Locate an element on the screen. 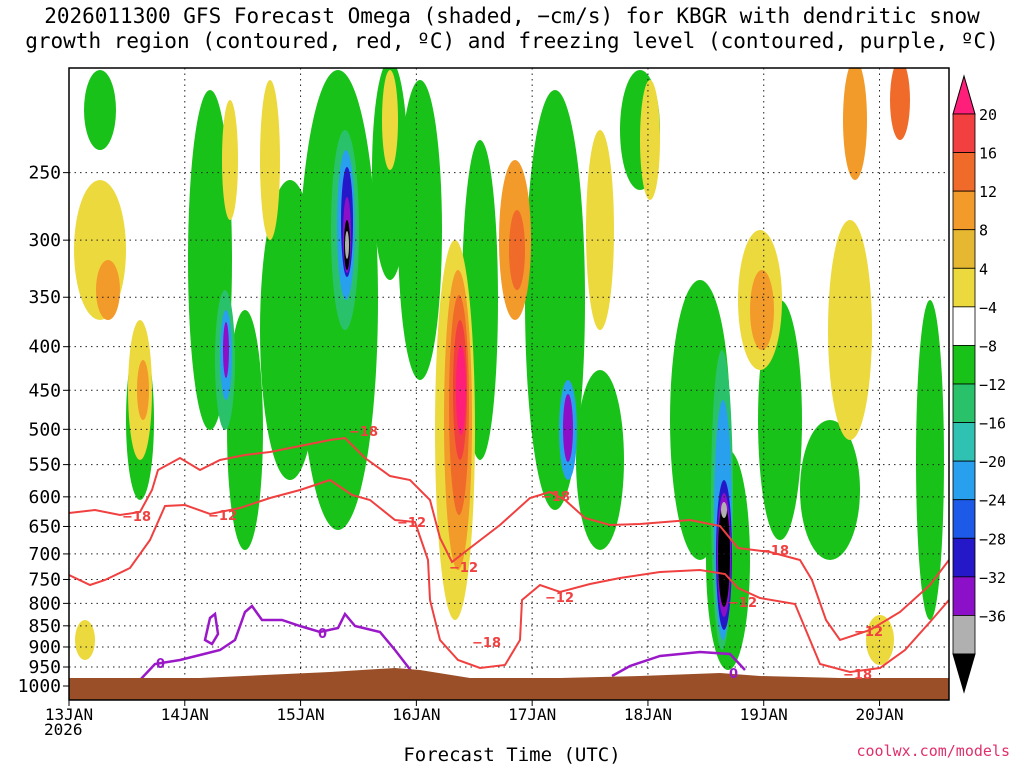 The height and width of the screenshot is (768, 1024). colorbar-label: −32 is located at coordinates (992, 578).